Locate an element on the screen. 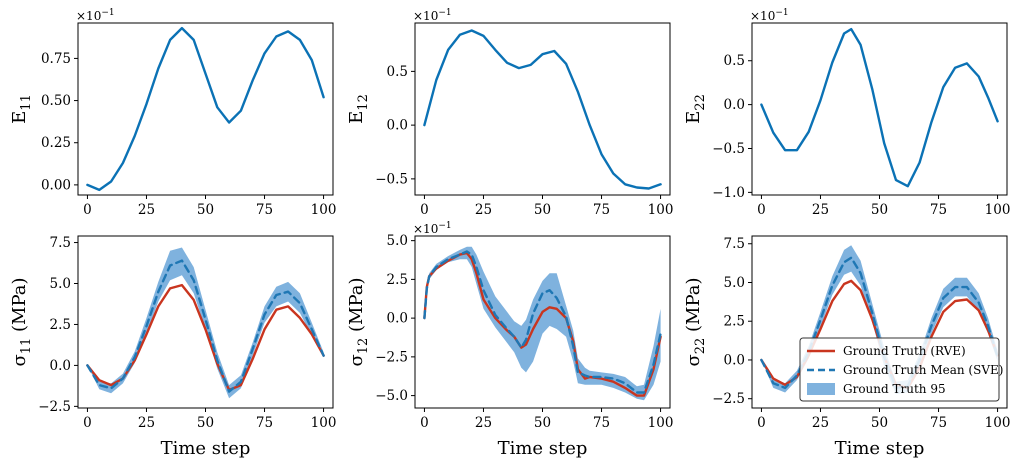 This screenshot has width=1017, height=466. legend-box is located at coordinates (899, 369).